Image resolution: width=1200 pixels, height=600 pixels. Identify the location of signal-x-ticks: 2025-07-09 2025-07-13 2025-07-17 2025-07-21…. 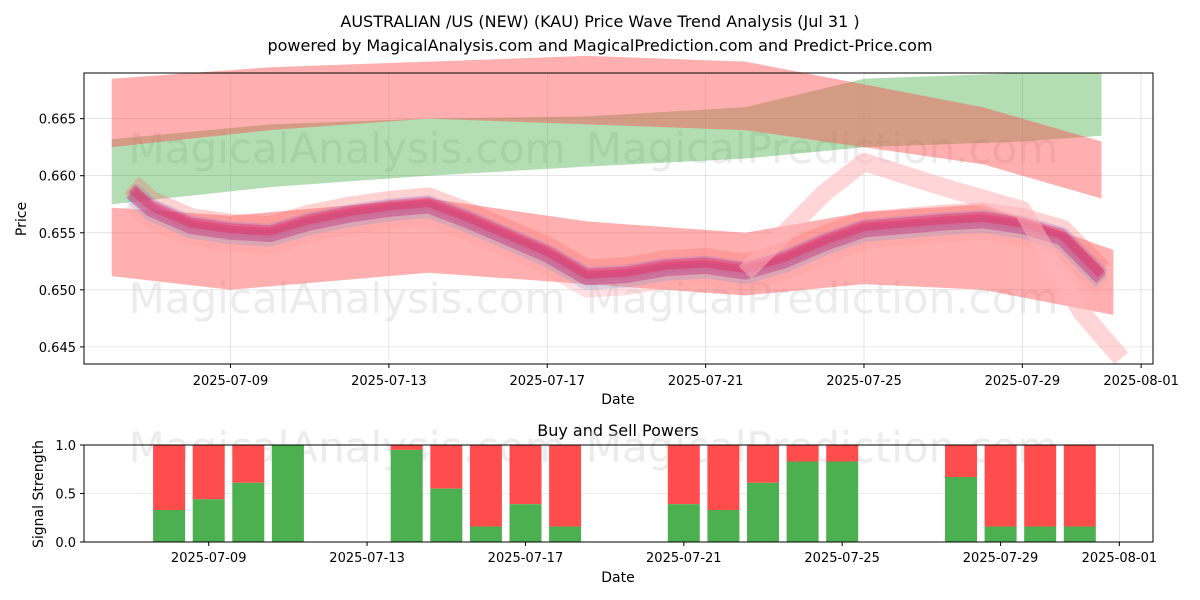
(664, 554).